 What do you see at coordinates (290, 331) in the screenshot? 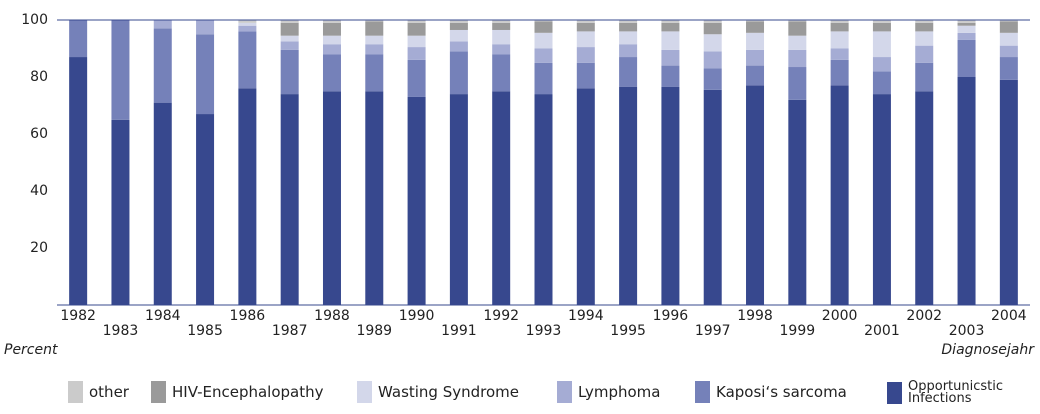
I see `x-tick-label: 1987` at bounding box center [290, 331].